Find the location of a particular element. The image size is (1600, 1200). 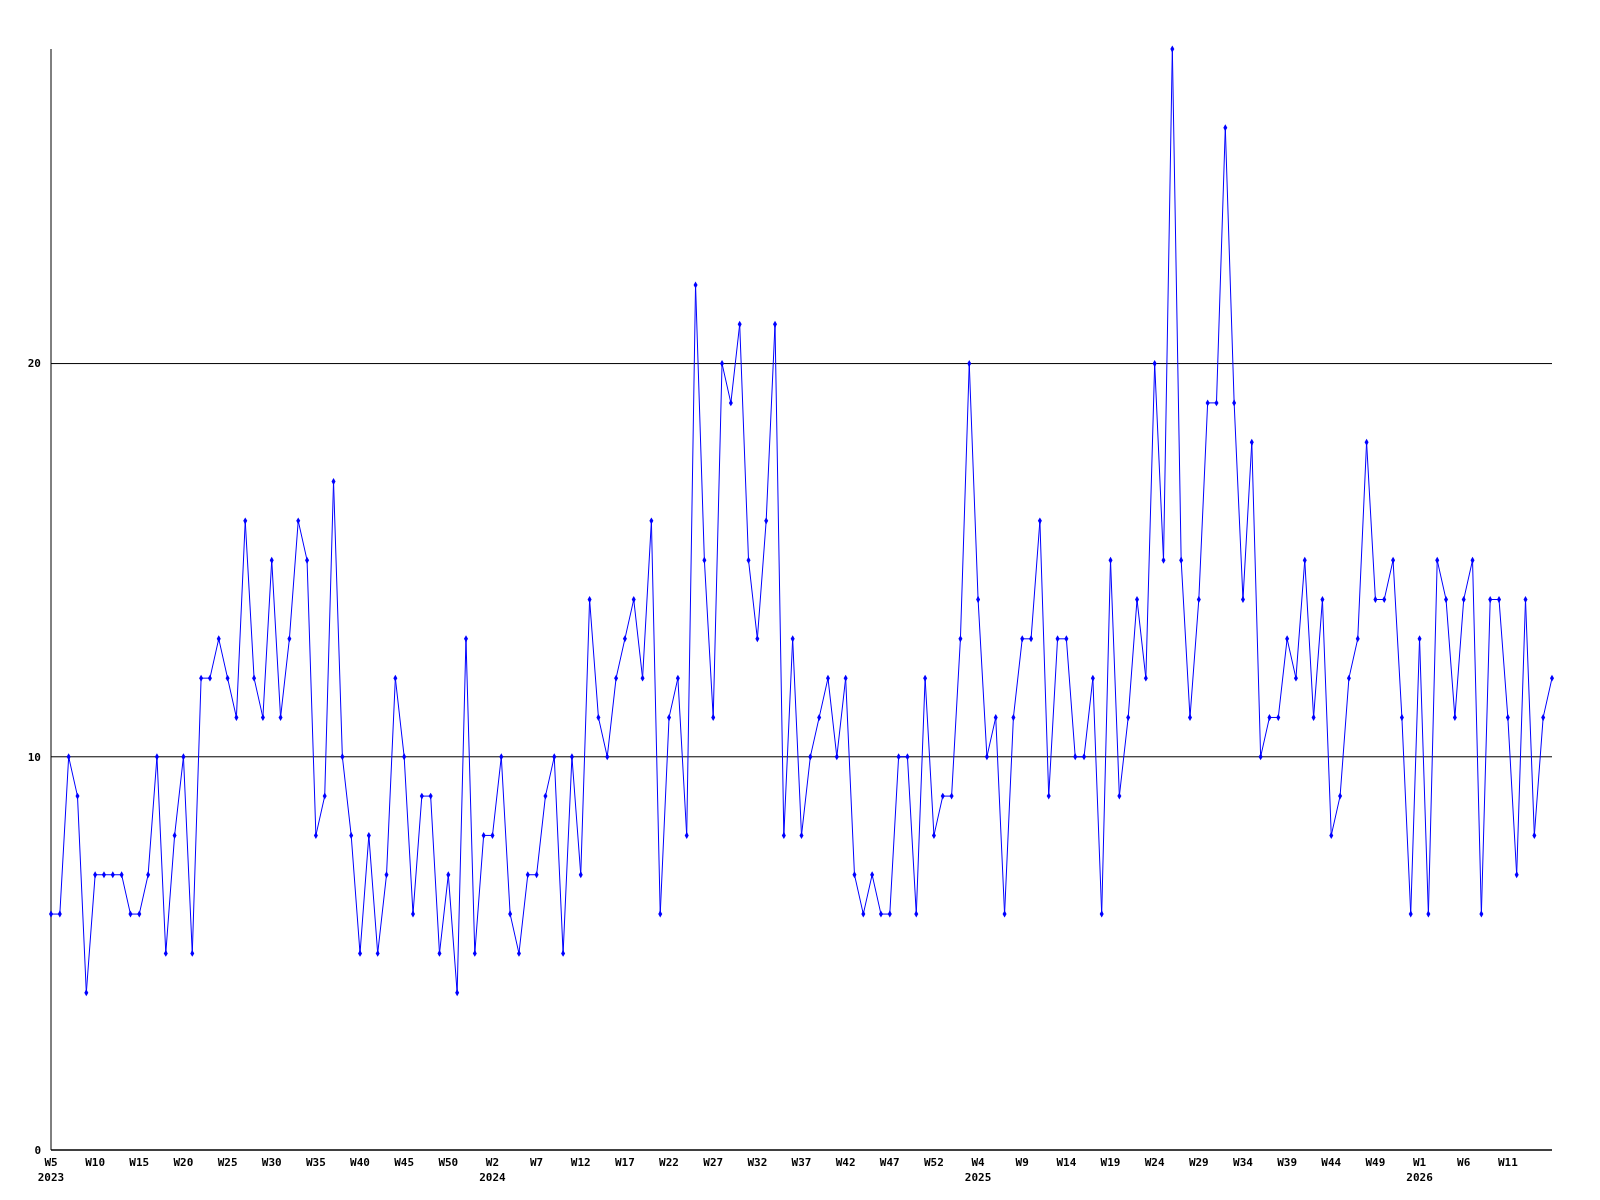

x-tick-label: W24 is located at coordinates (1154, 1162).